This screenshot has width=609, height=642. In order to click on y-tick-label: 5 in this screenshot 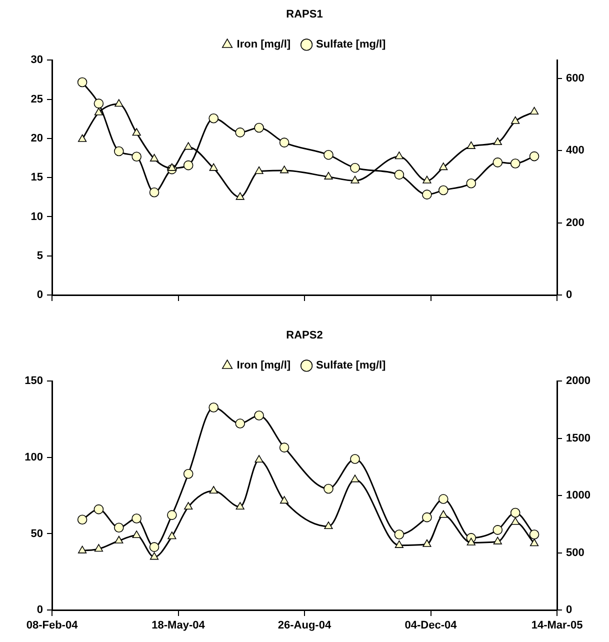, I will do `click(39, 256)`.